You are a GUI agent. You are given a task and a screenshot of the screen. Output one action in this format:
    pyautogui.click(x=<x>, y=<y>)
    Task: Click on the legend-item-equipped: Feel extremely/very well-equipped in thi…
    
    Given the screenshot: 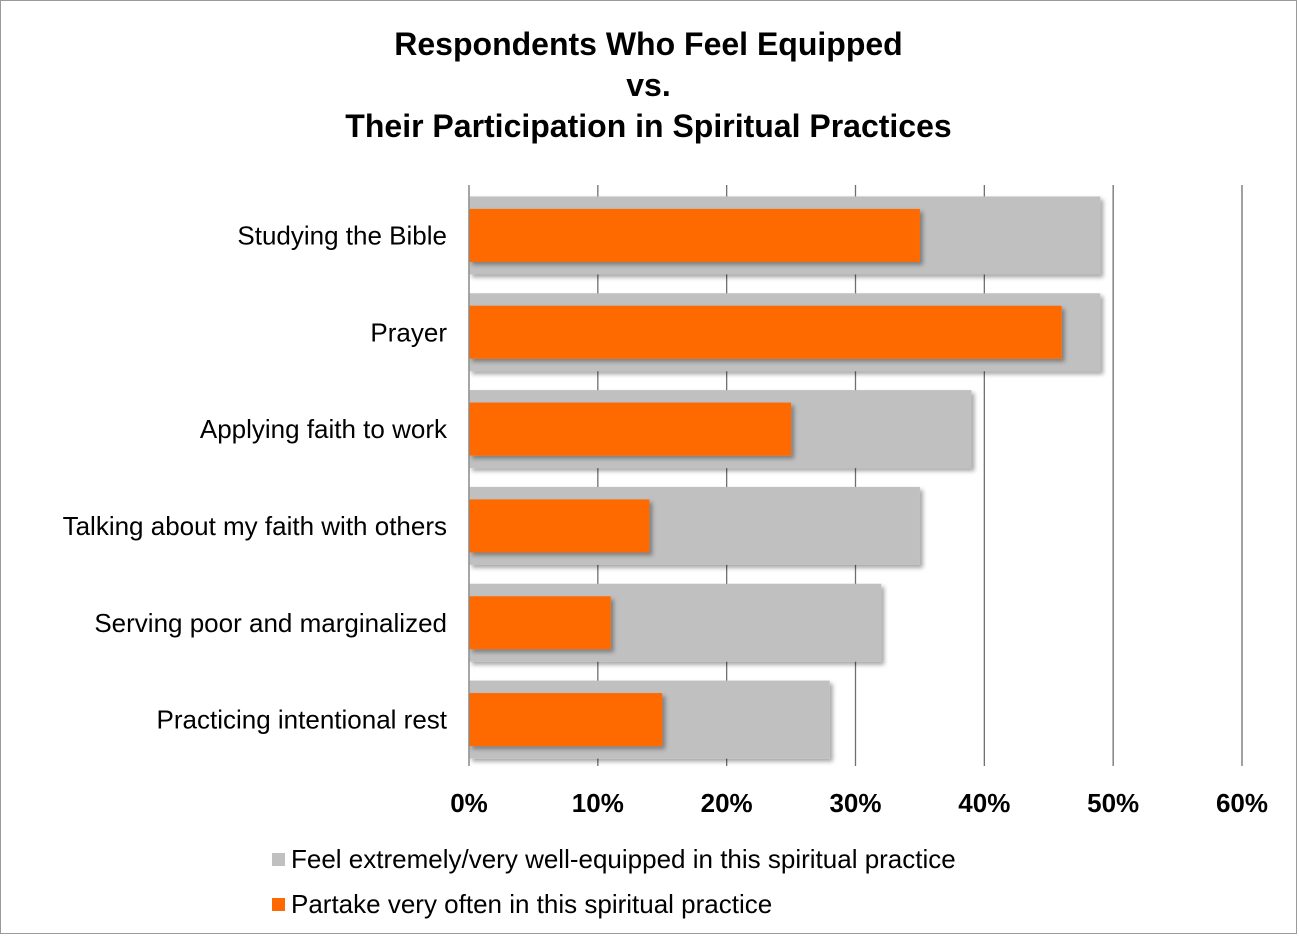 What is the action you would take?
    pyautogui.click(x=614, y=859)
    